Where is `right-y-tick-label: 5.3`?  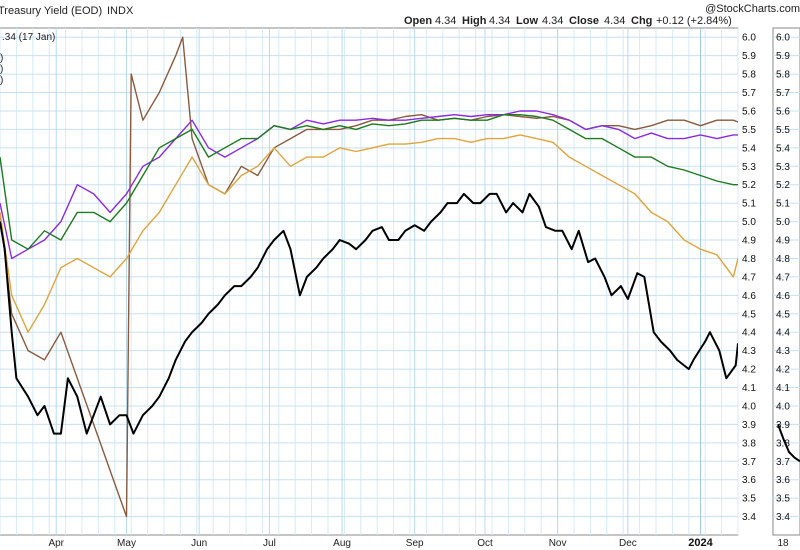 right-y-tick-label: 5.3 is located at coordinates (783, 167).